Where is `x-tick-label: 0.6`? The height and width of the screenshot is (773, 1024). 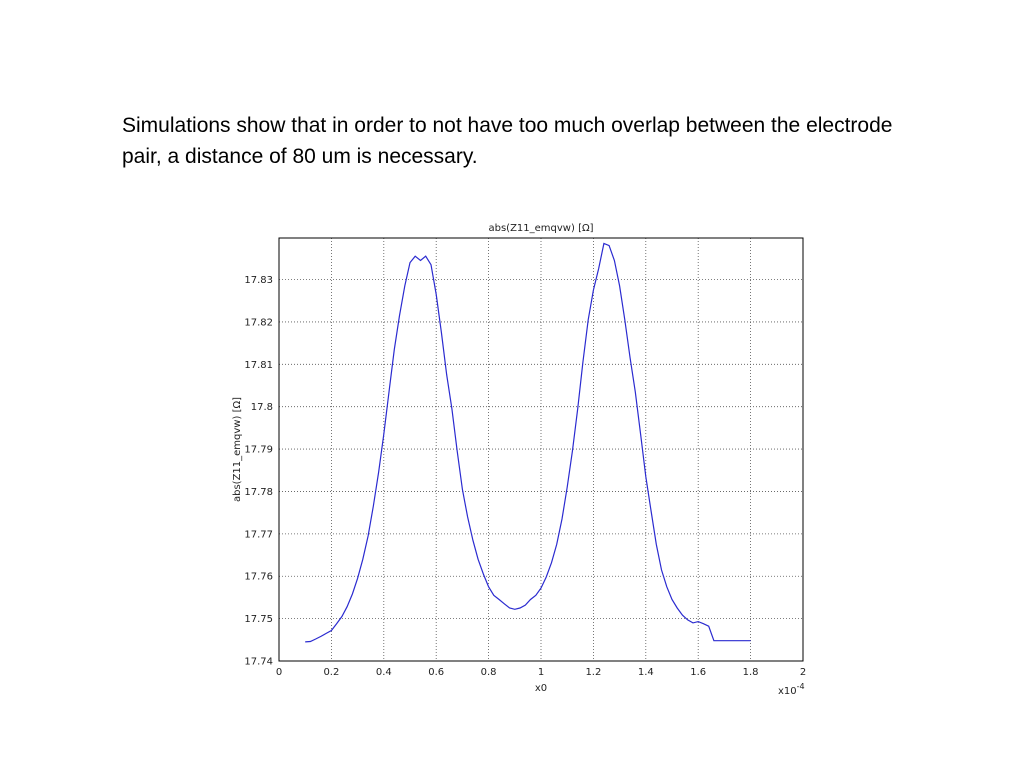 x-tick-label: 0.6 is located at coordinates (436, 672).